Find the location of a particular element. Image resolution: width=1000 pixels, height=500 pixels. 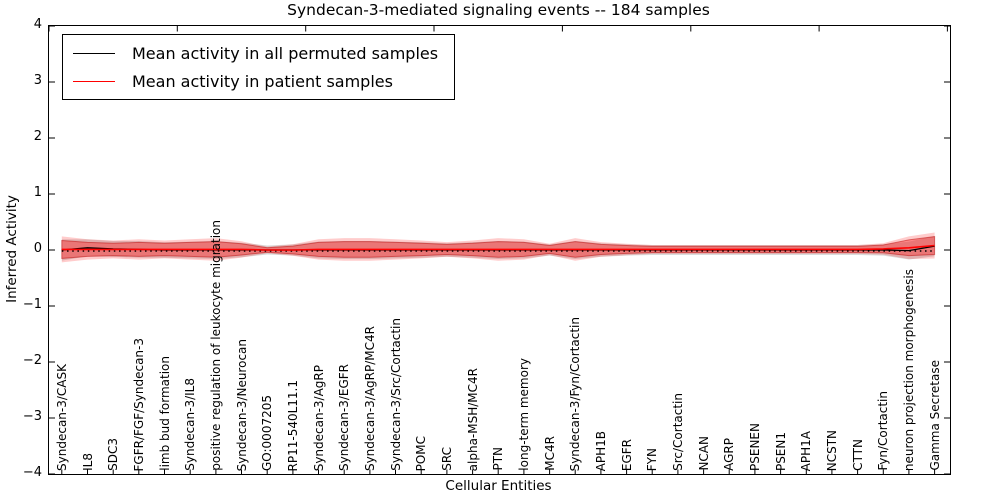

patient-mean-line is located at coordinates (498, 247).